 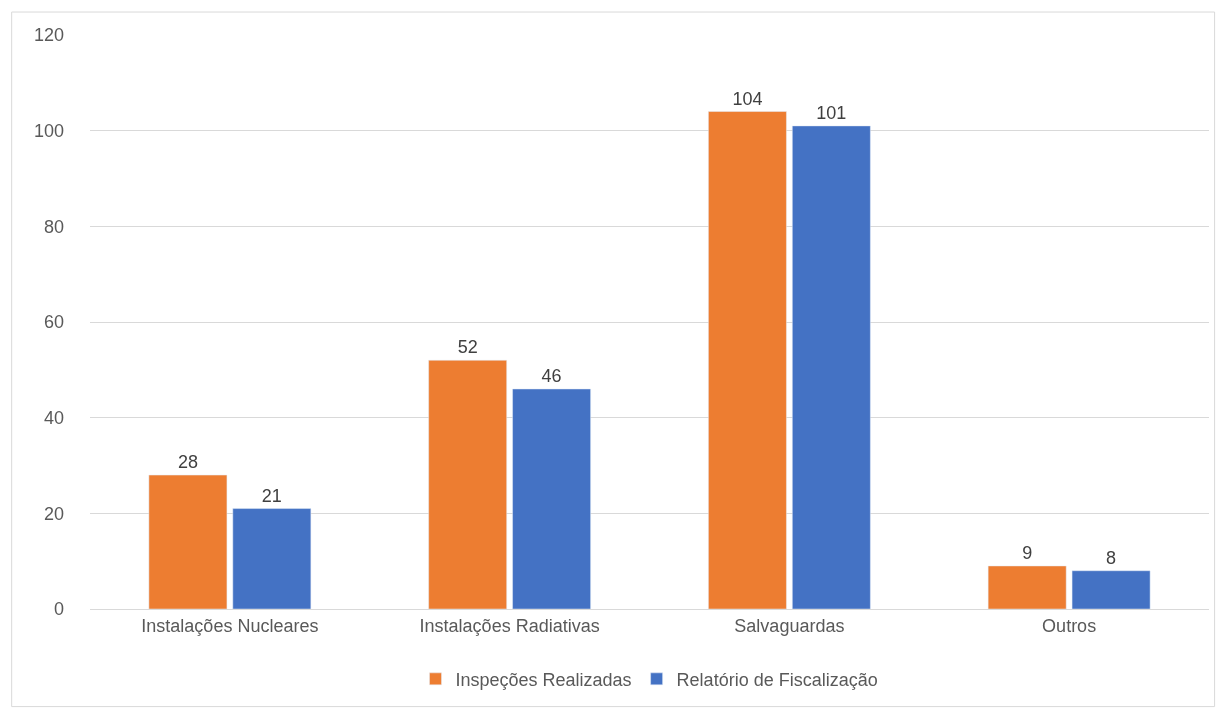 I want to click on data-label: 9, so click(x=1027, y=552).